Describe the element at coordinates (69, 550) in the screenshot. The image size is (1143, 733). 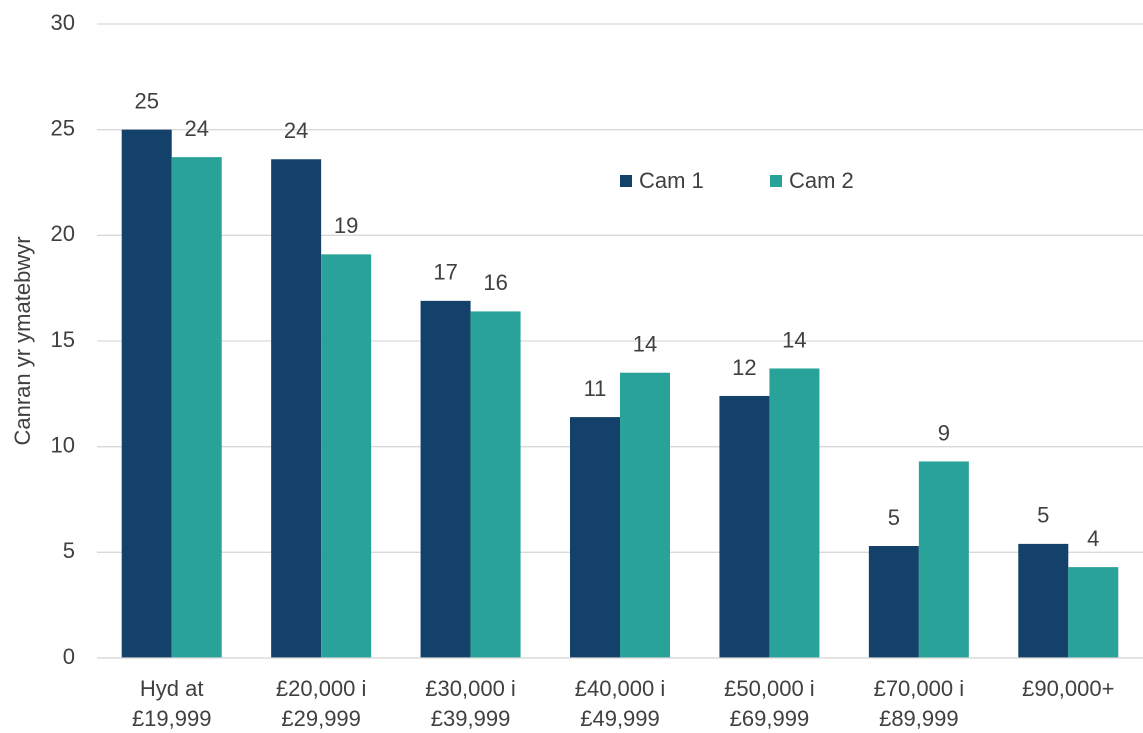
I see `y-tick-label: 5` at that location.